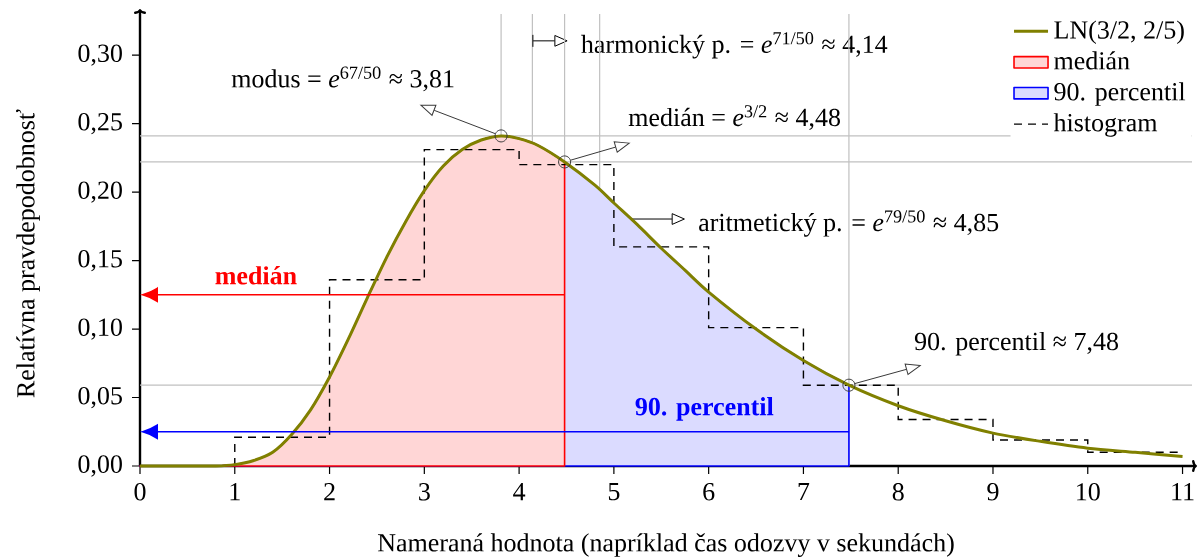  What do you see at coordinates (519, 492) in the screenshot?
I see `x-tick-label: 4` at bounding box center [519, 492].